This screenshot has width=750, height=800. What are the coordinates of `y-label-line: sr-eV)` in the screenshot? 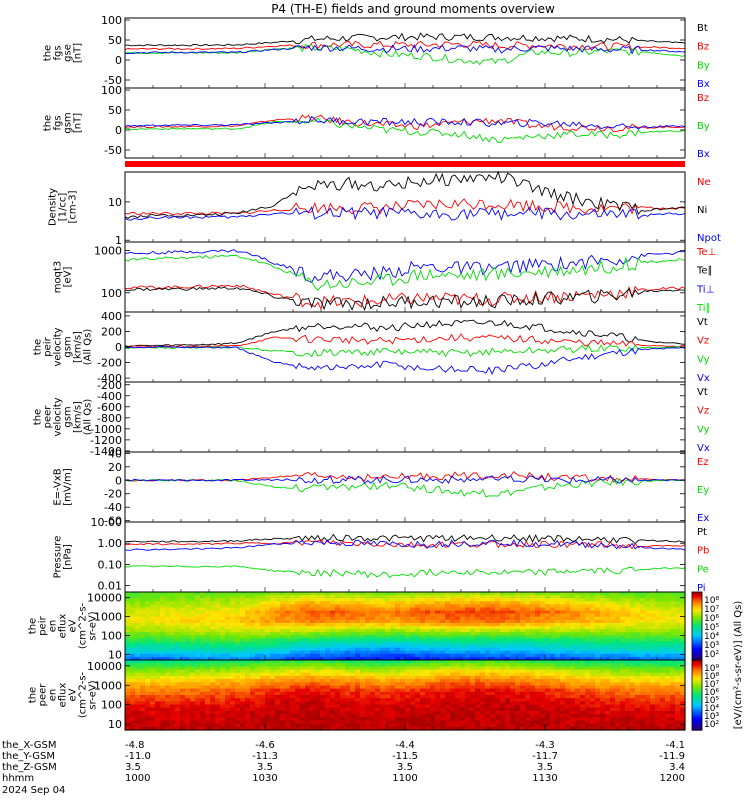 It's located at (93, 625).